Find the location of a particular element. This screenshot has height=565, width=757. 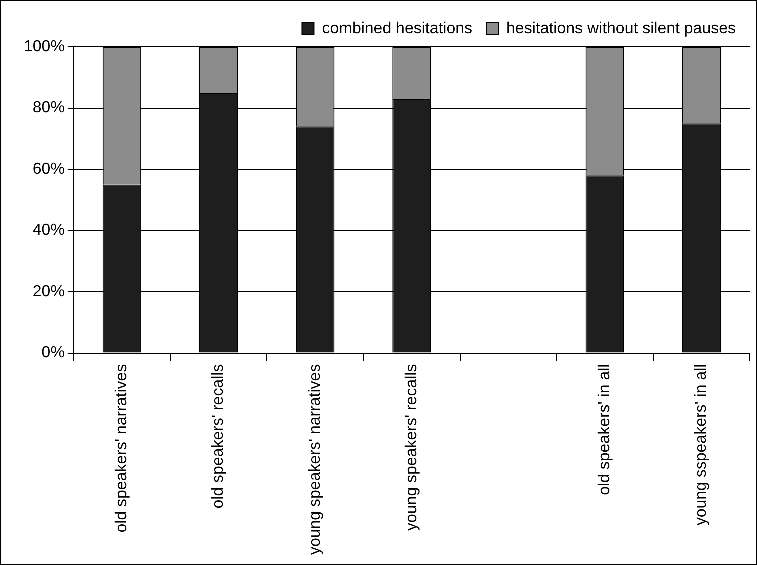

legend-label: hesitations without silent pauses is located at coordinates (621, 29).